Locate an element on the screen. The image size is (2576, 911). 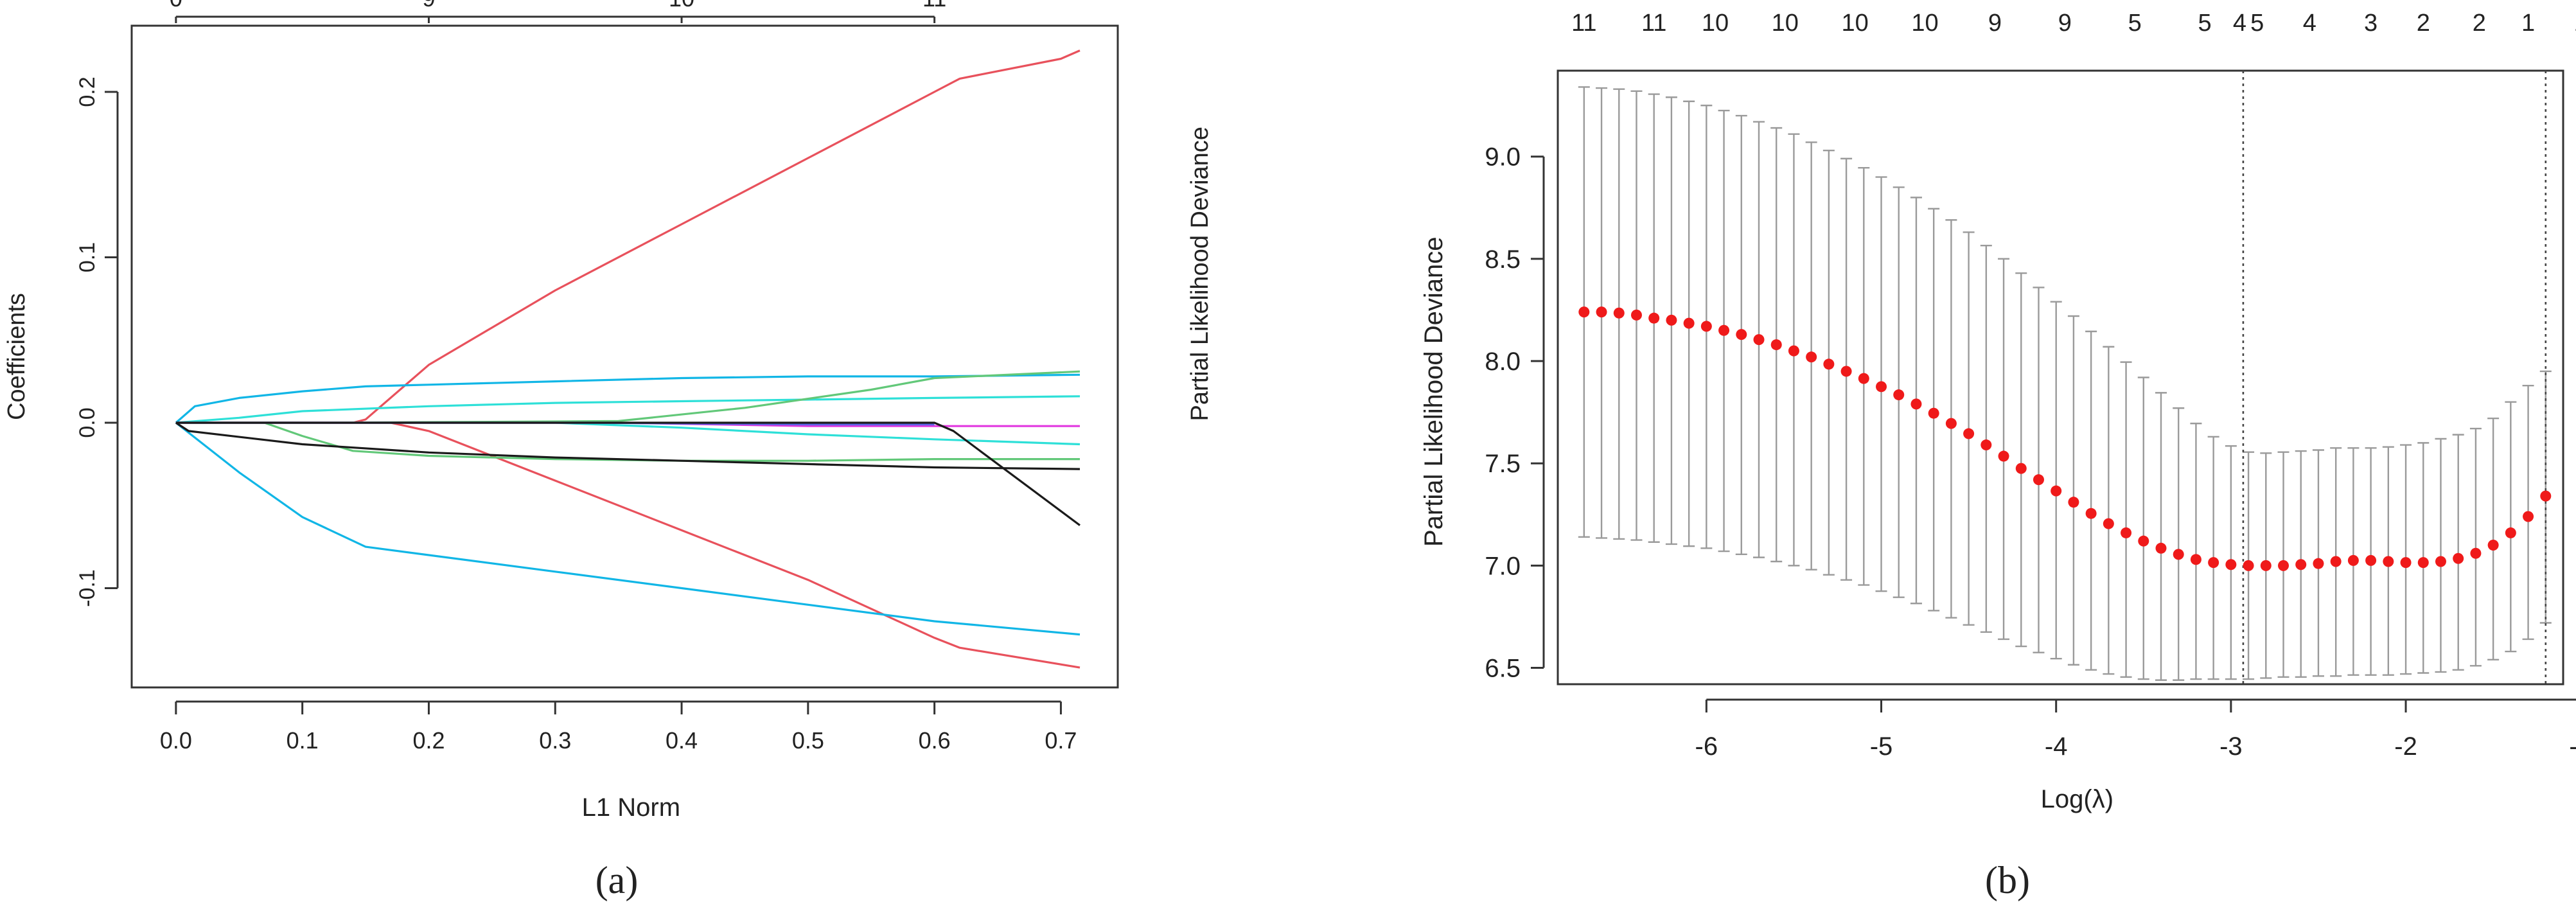
y-axis-label: Coefficients is located at coordinates (16, 356).